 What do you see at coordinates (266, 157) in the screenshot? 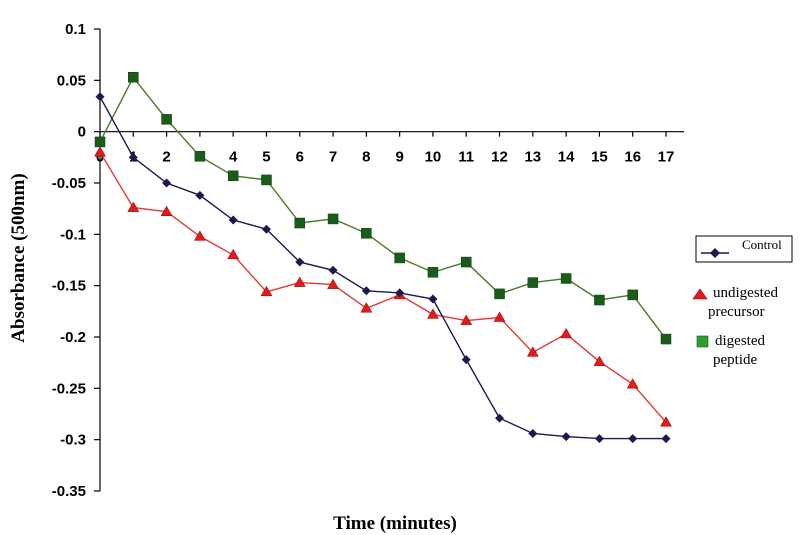
I see `x-tick-label: 5` at bounding box center [266, 157].